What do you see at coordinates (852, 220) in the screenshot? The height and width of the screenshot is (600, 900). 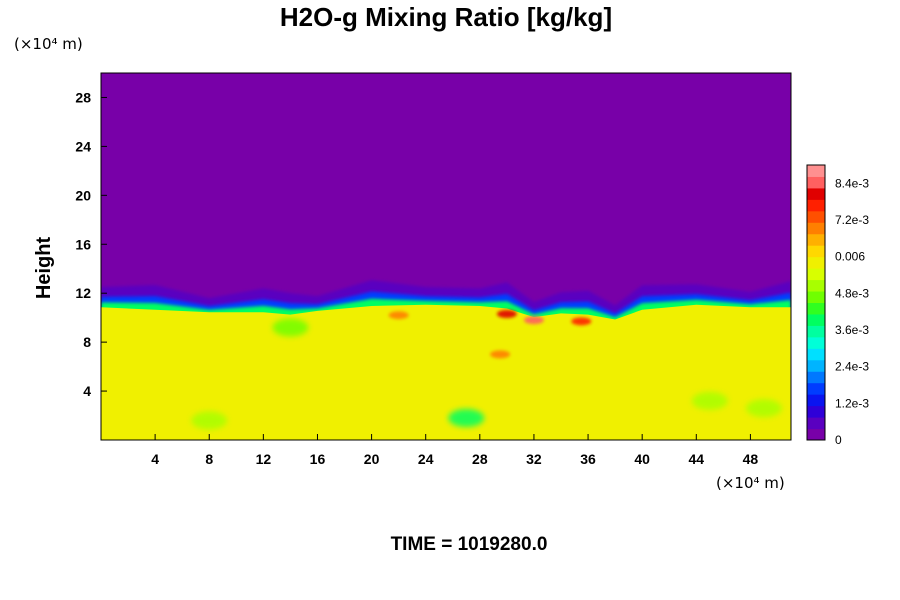 I see `colorbar-tick-label: 7.2e-3` at bounding box center [852, 220].